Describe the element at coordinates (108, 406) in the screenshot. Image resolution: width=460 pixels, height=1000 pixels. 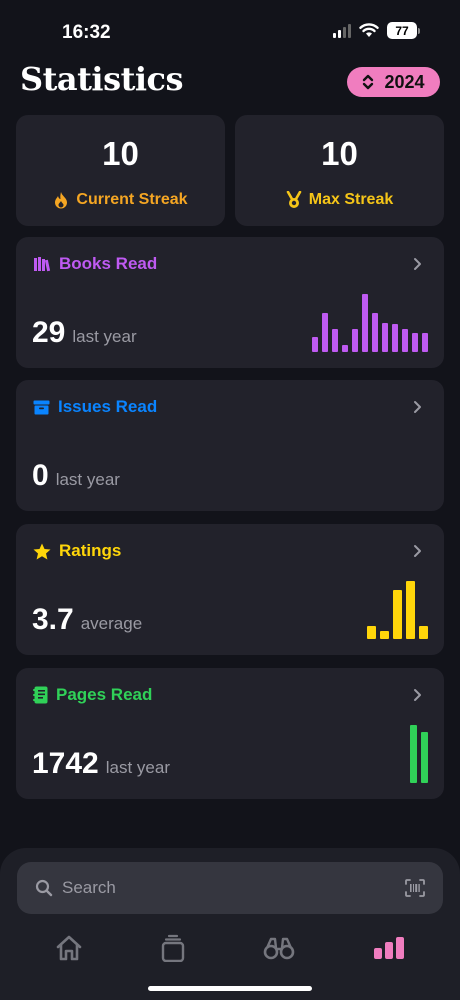
I see `issues-read-title: Issues Read` at that location.